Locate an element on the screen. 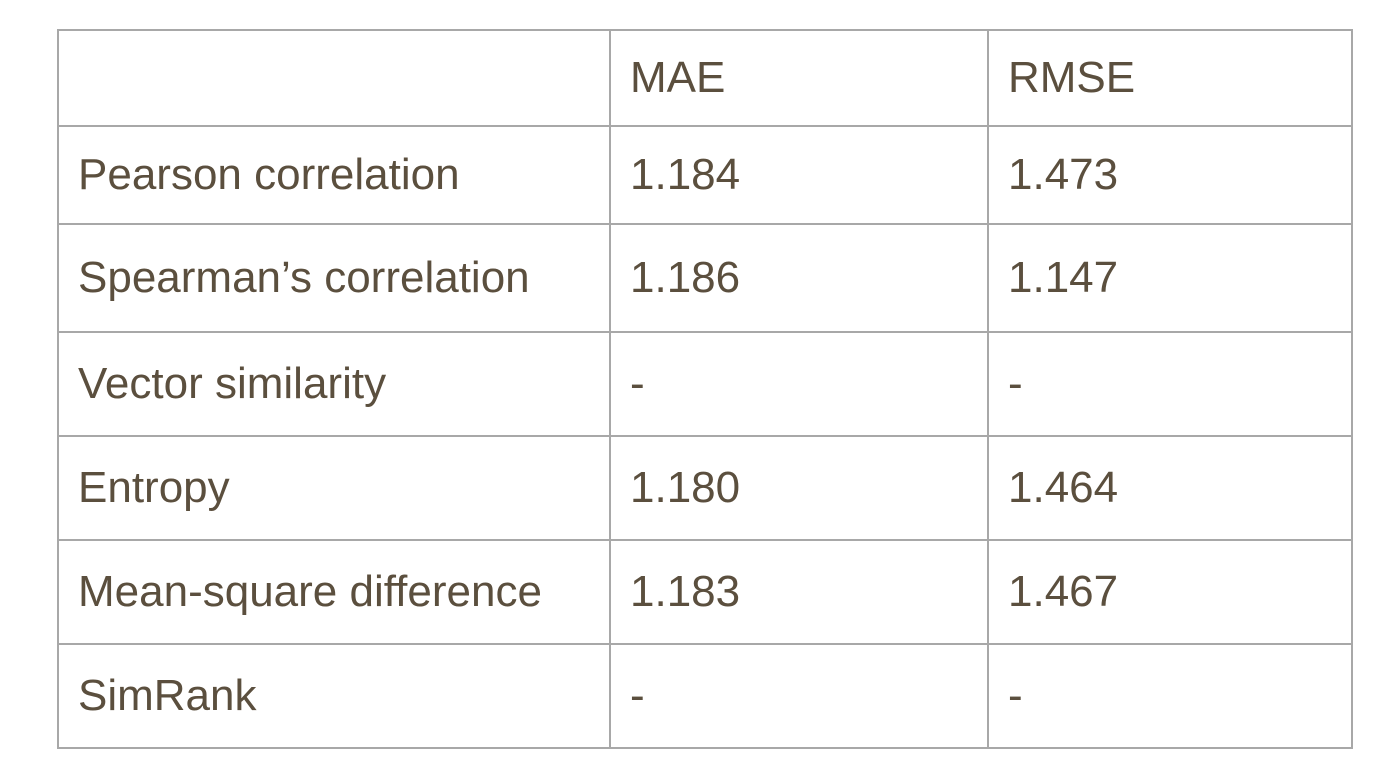 This screenshot has width=1394, height=772. table-row: Pearson correlation 1.184 1.473 is located at coordinates (705, 175).